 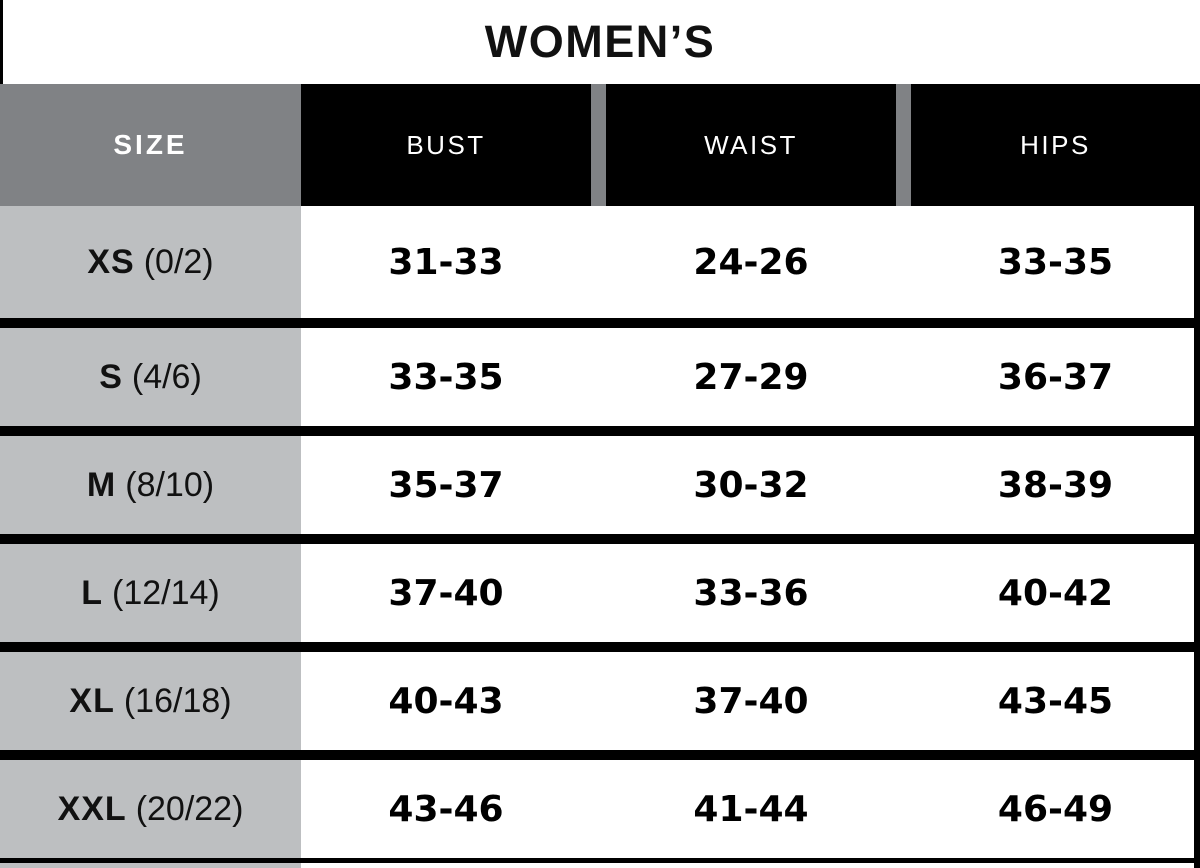 What do you see at coordinates (111, 376) in the screenshot?
I see `size-abbr: S` at bounding box center [111, 376].